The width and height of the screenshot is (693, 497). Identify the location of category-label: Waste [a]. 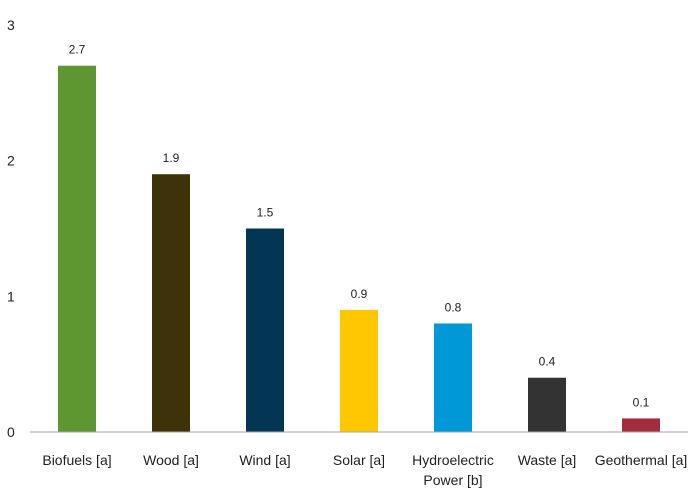
(547, 460).